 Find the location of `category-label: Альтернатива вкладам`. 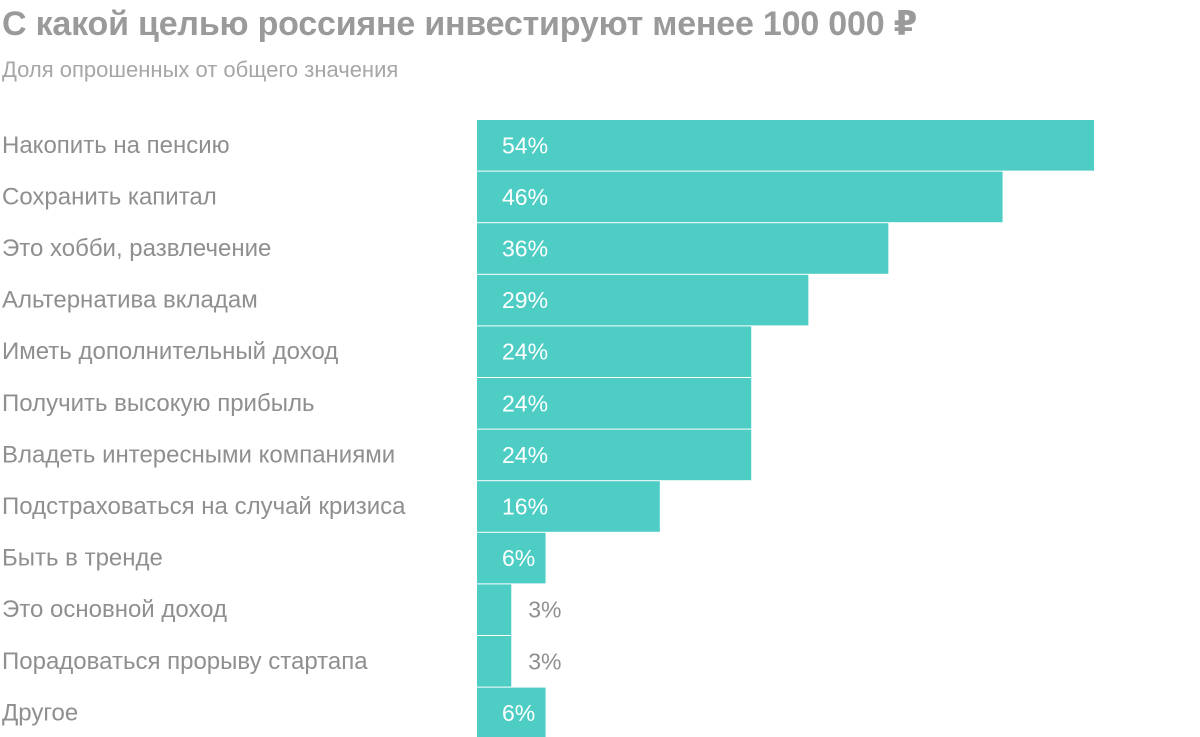

category-label: Альтернатива вкладам is located at coordinates (130, 300).